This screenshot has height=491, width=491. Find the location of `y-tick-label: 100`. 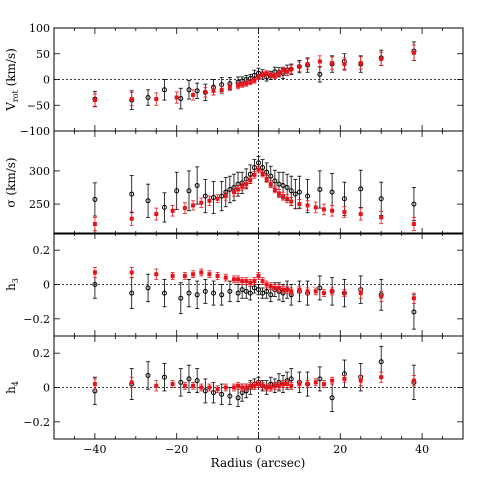

y-tick-label: 100 is located at coordinates (39, 28).